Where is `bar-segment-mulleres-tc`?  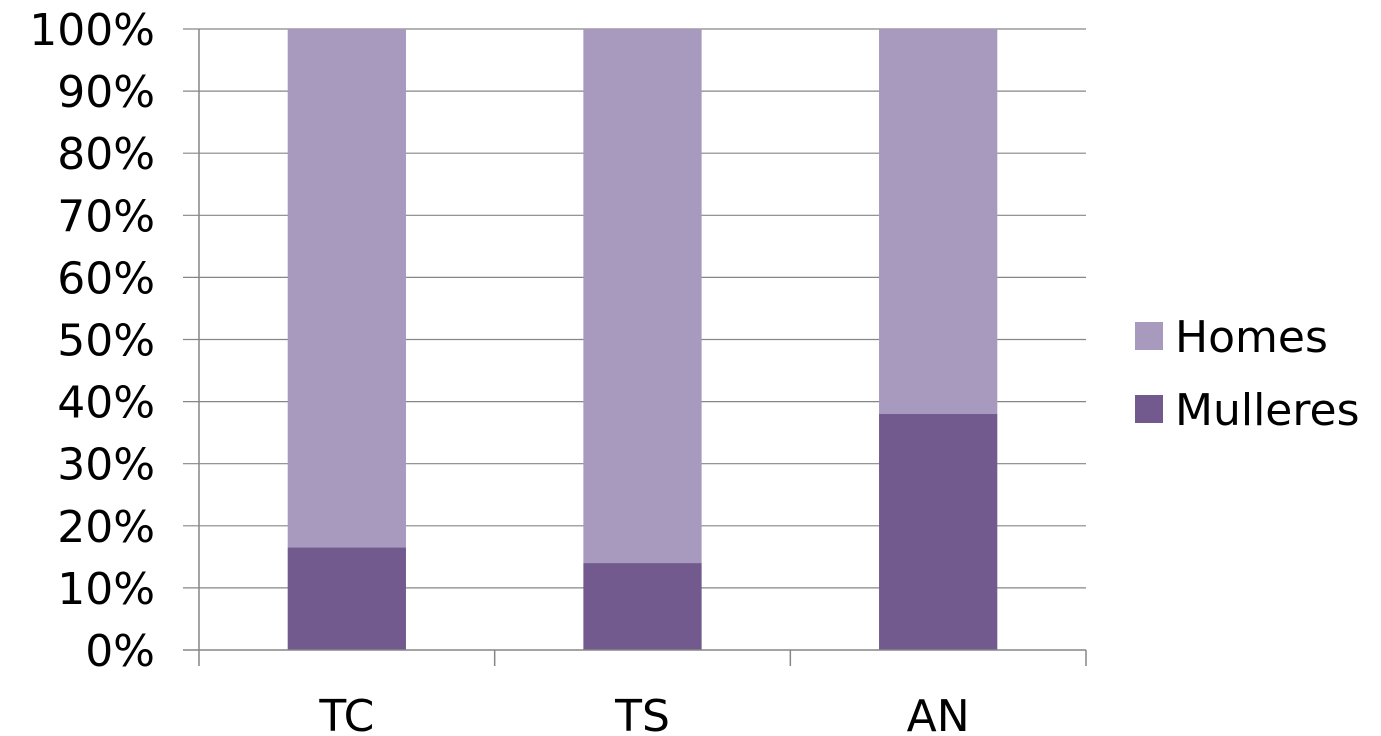 bar-segment-mulleres-tc is located at coordinates (346, 598).